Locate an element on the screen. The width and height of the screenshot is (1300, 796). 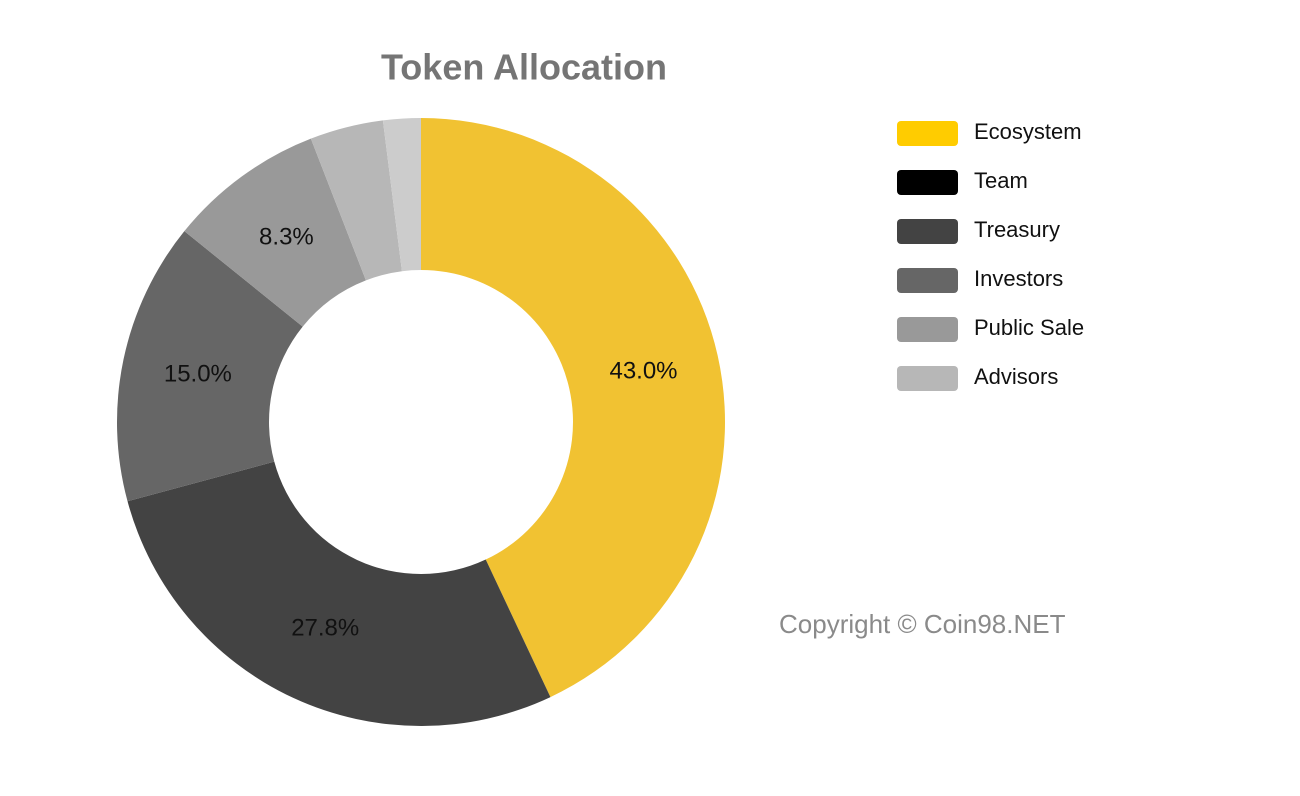
data-label: 27.8% is located at coordinates (325, 627).